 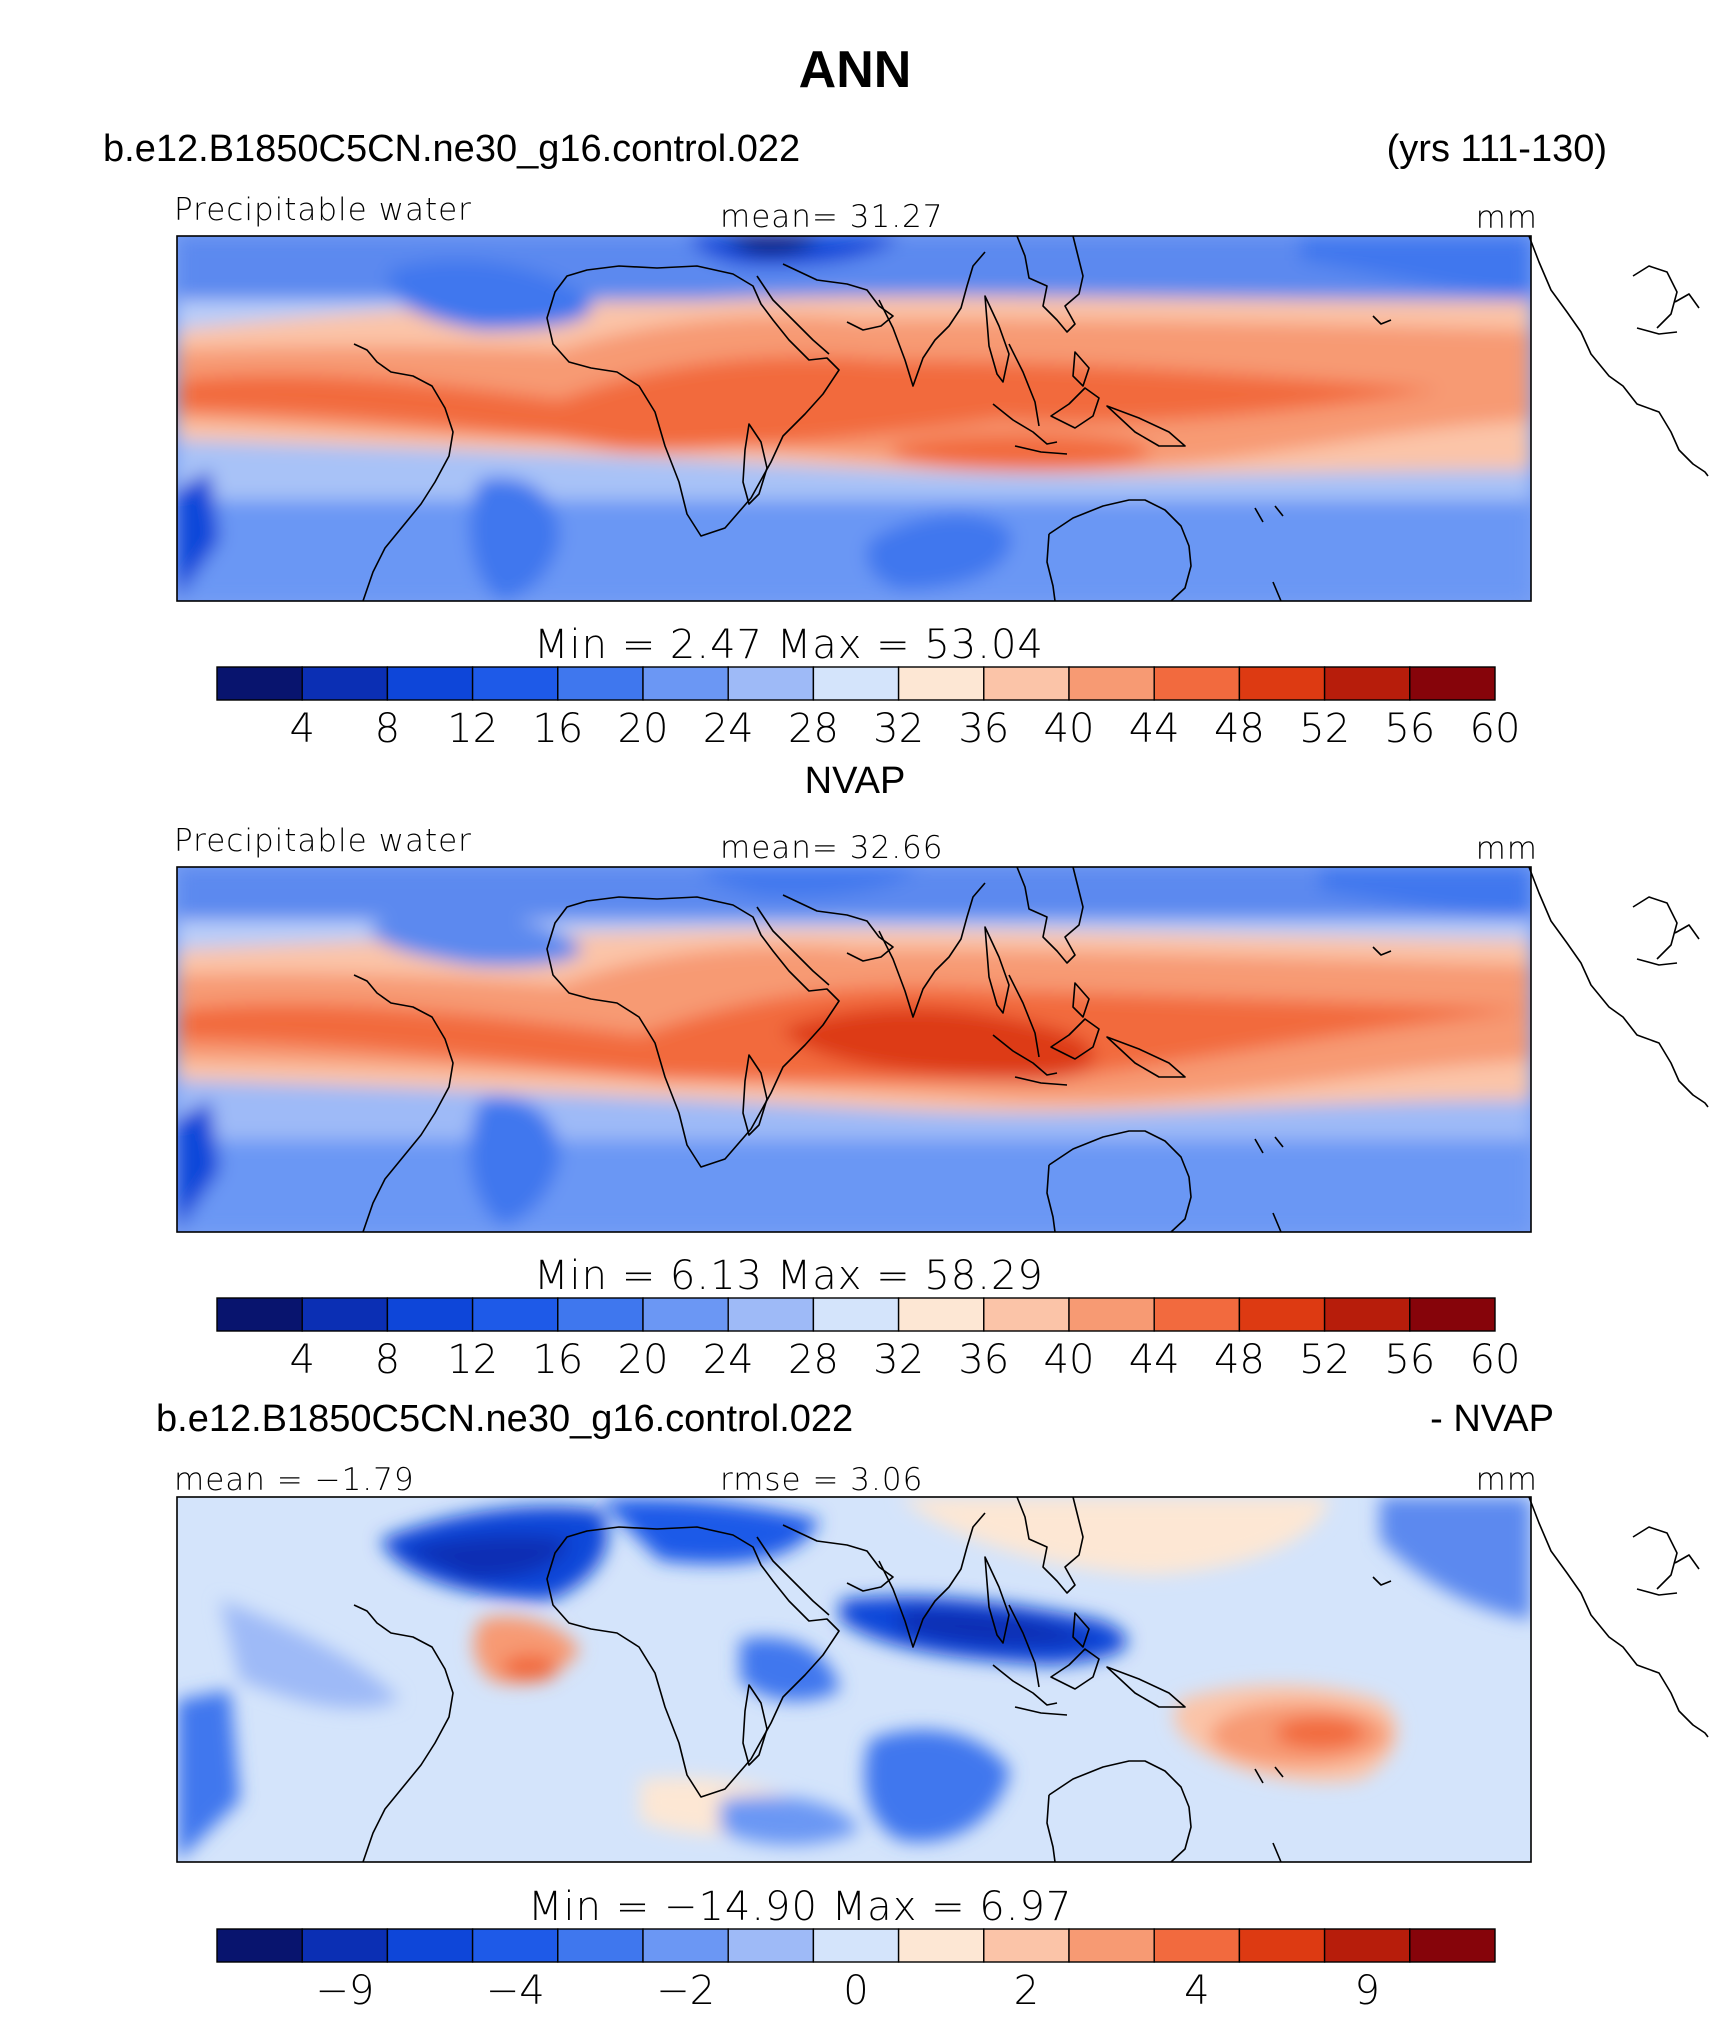 I want to click on panel3-min-max: Min = −14.90 Max = 6.97, so click(x=800, y=1907).